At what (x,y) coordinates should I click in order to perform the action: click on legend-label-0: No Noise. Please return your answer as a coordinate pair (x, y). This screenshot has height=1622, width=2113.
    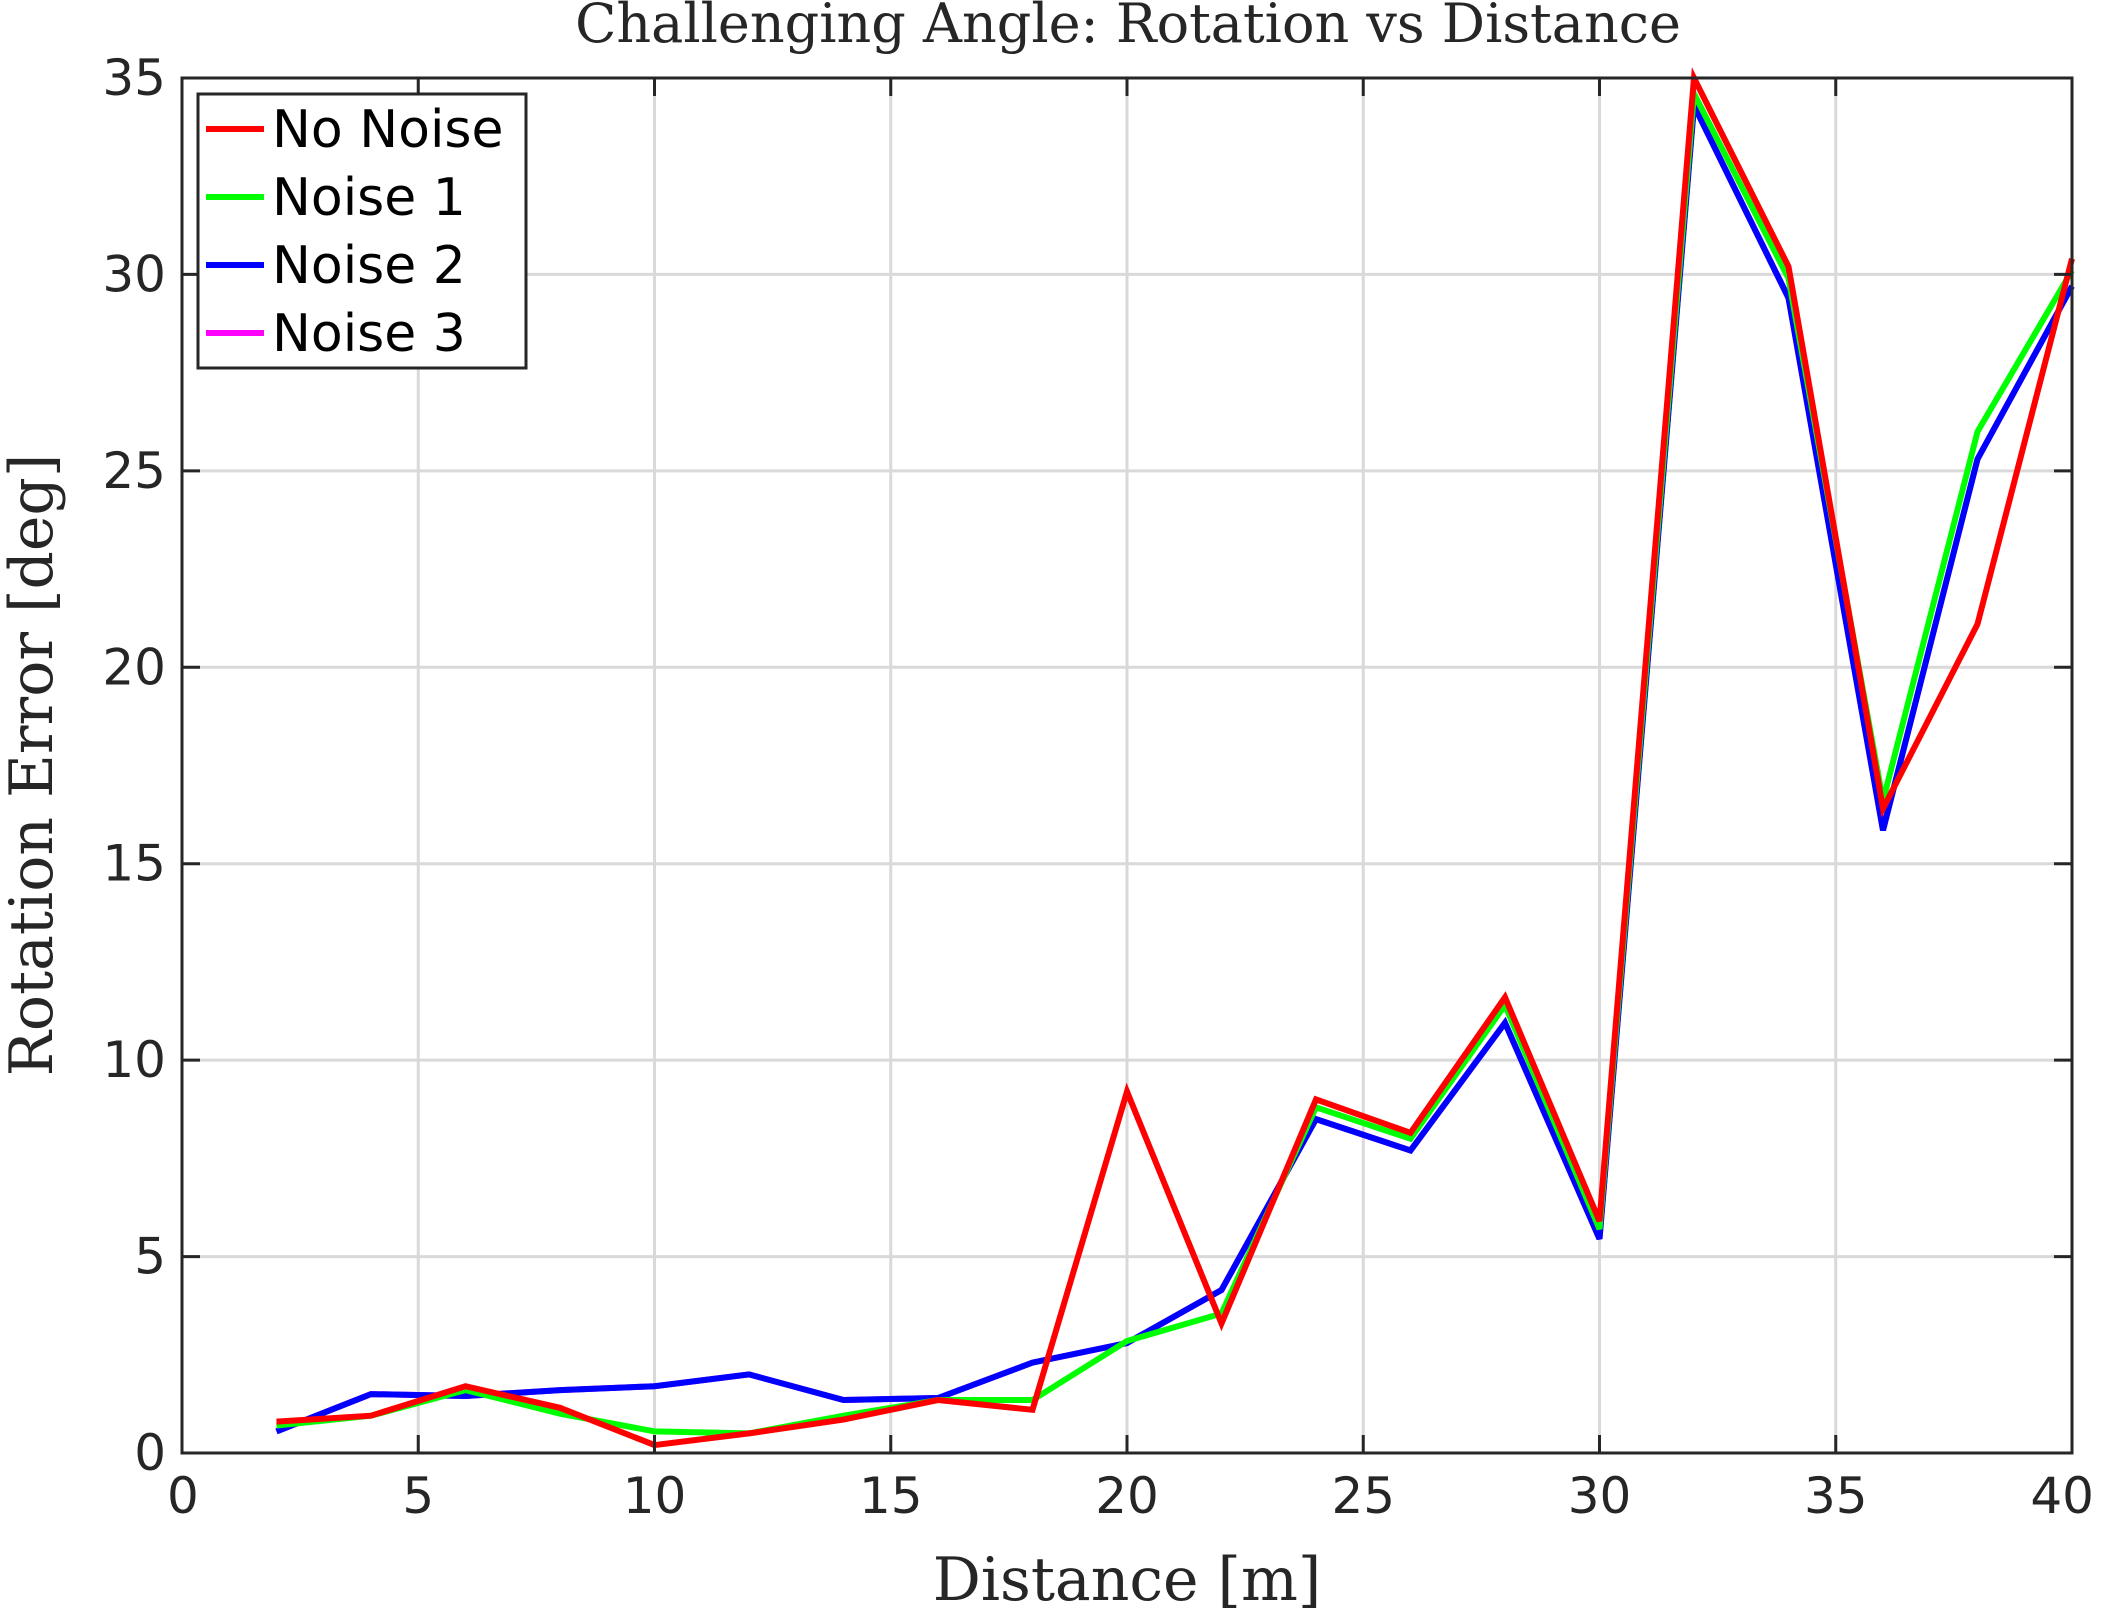
    Looking at the image, I should click on (388, 130).